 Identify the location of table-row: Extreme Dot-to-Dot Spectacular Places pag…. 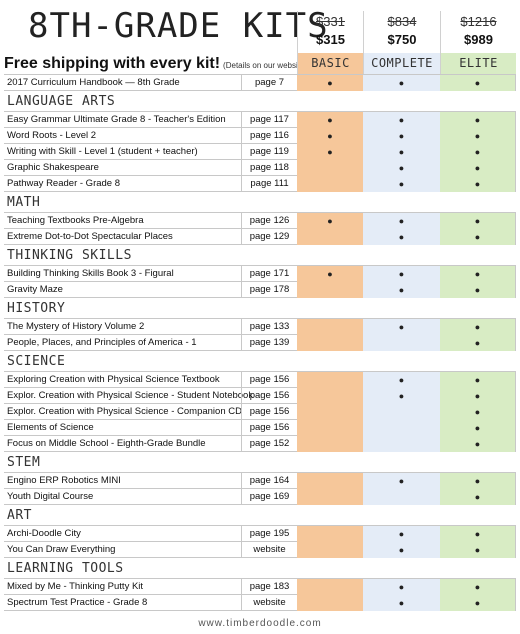
(260, 237).